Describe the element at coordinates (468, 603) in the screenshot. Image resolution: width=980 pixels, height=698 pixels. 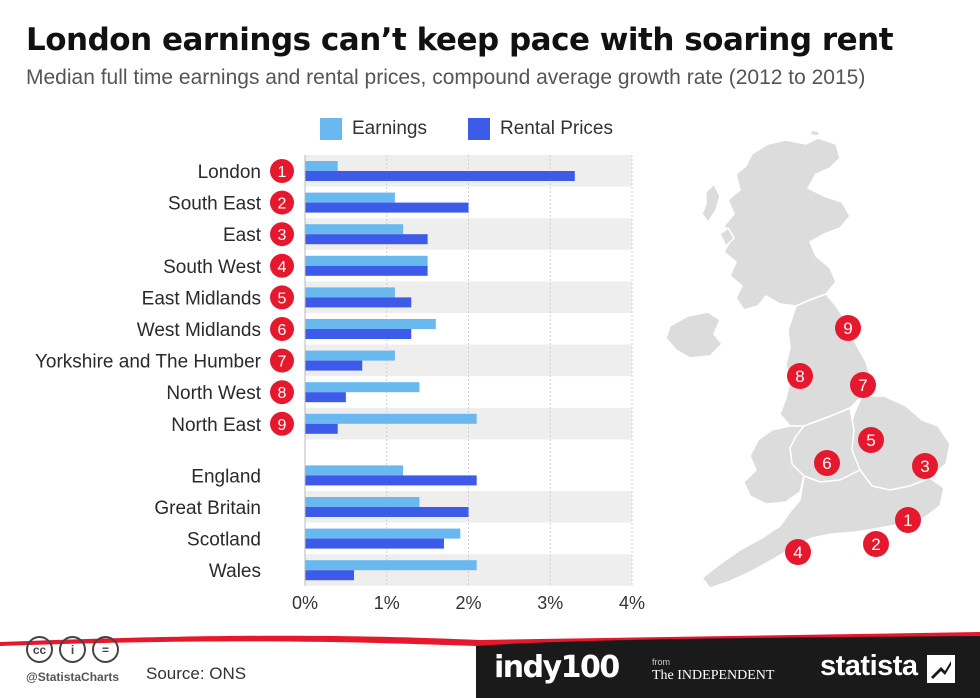
I see `x-tick-label: 2%` at that location.